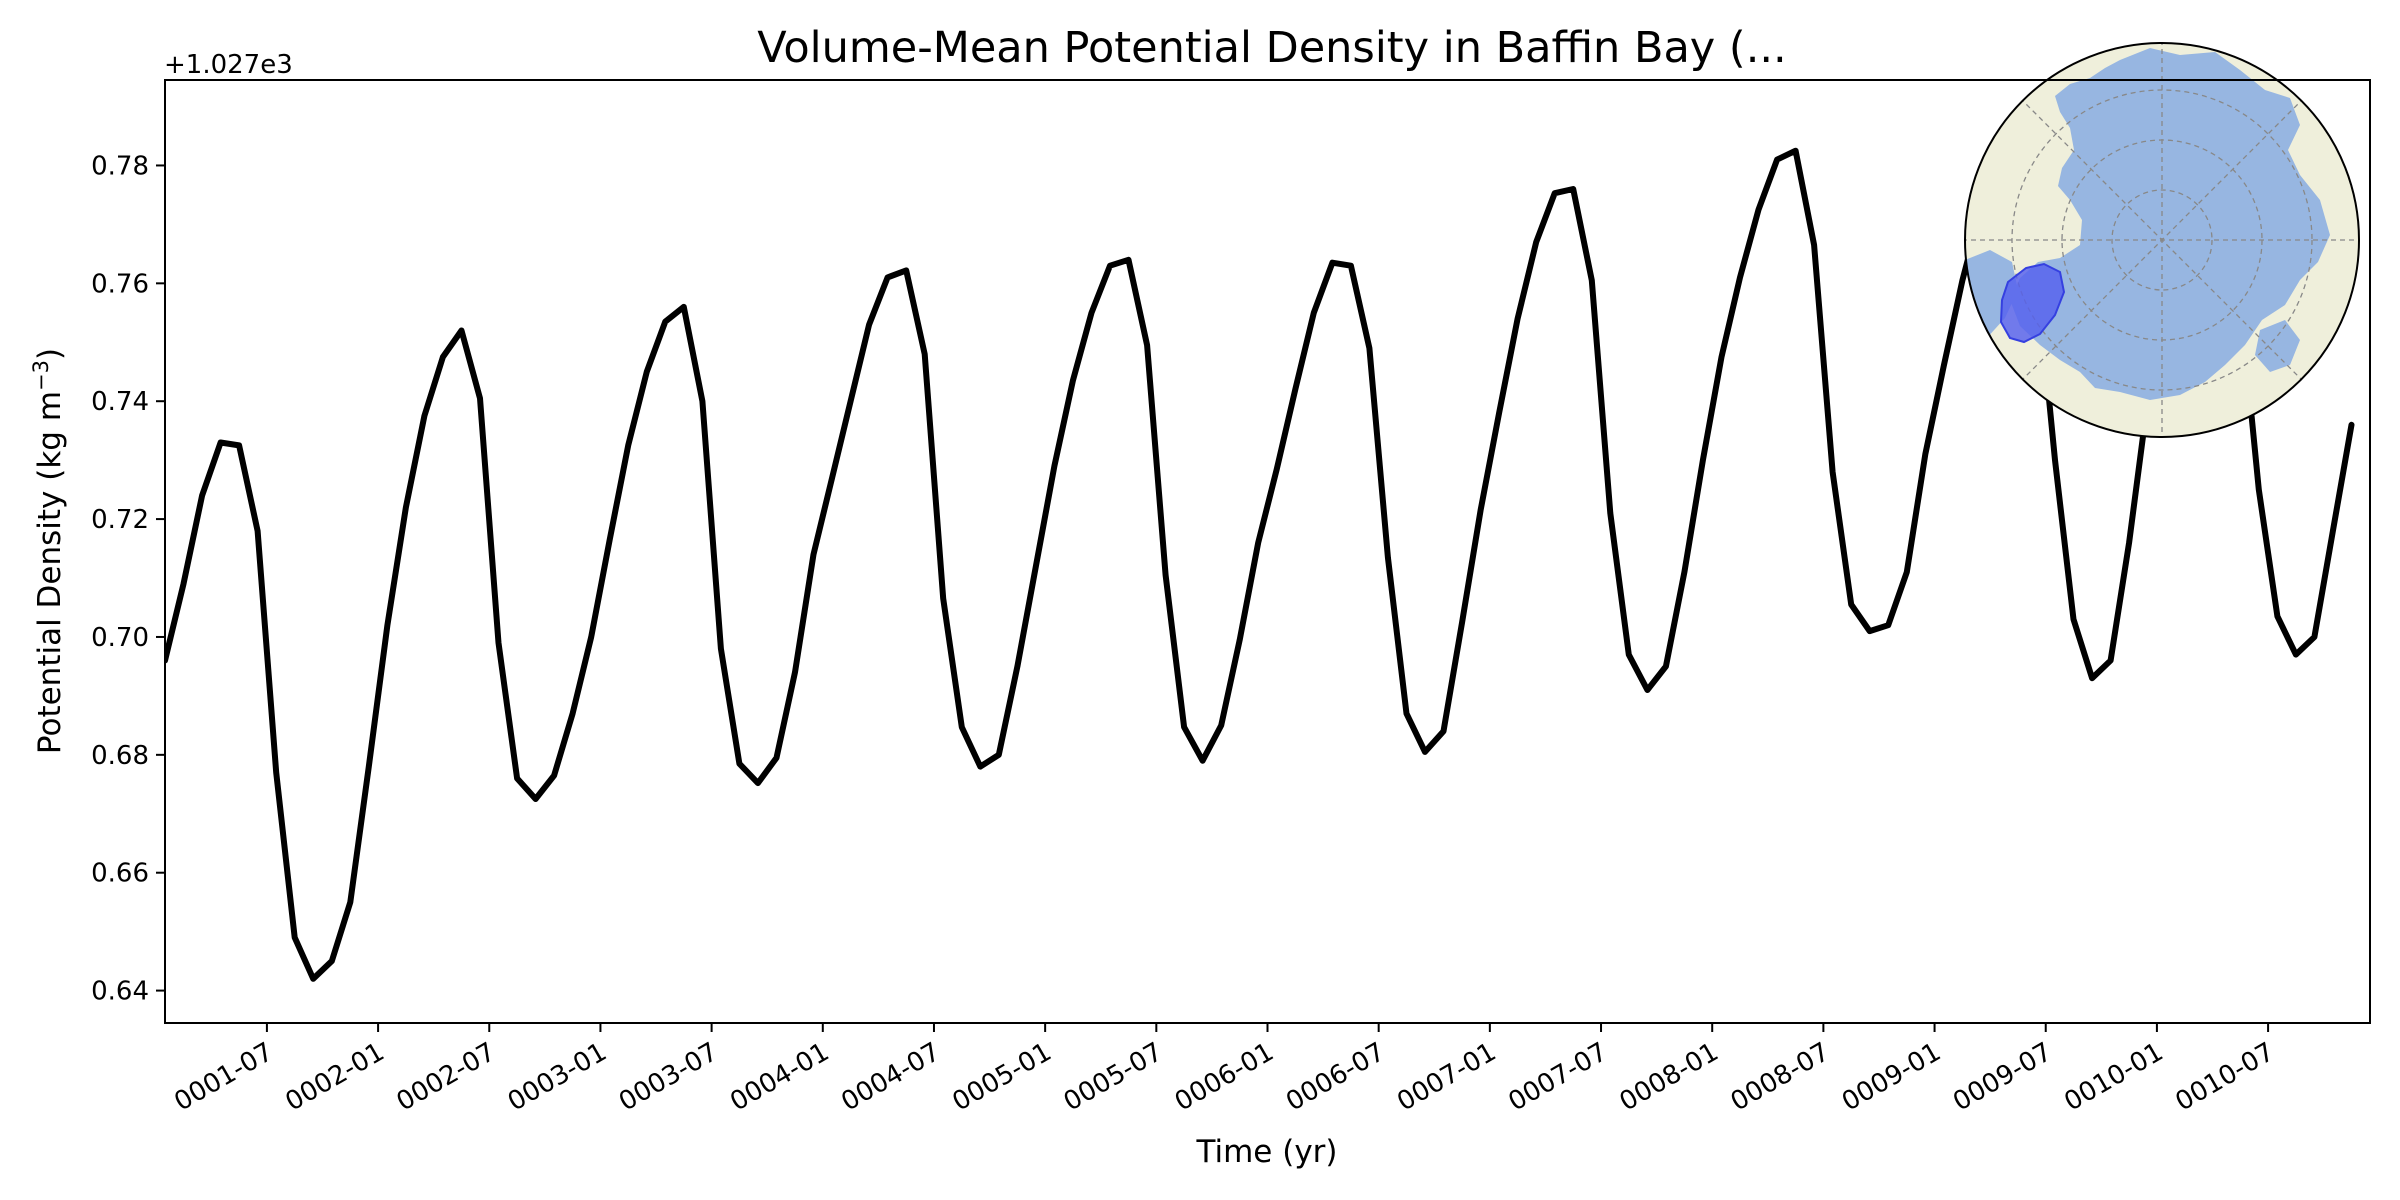 The height and width of the screenshot is (1200, 2400). Describe the element at coordinates (128, 579) in the screenshot. I see `y-axis-ticks: 0.64 0.66 0.68 0.70 0.72 0.74 0.76 0.78` at that location.